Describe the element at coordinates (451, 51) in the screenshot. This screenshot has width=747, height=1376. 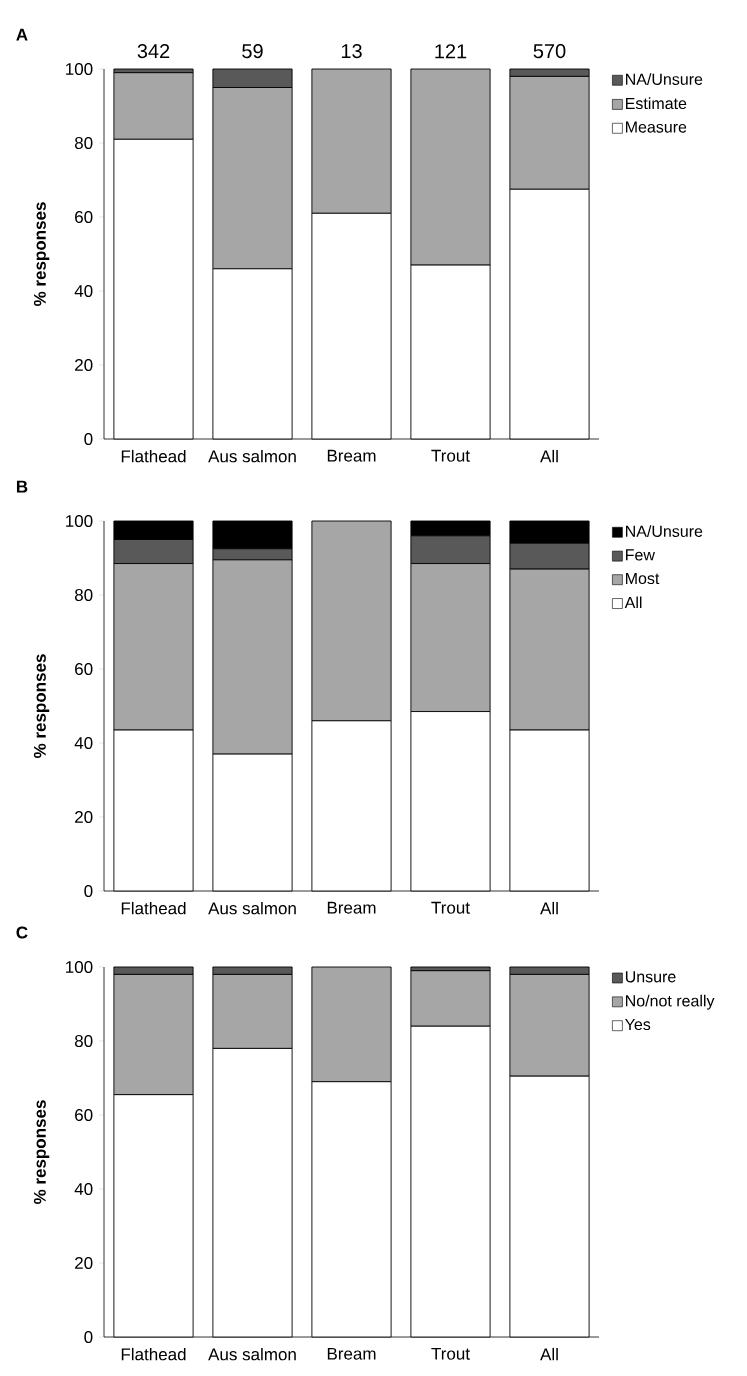
I see `text: 121` at that location.